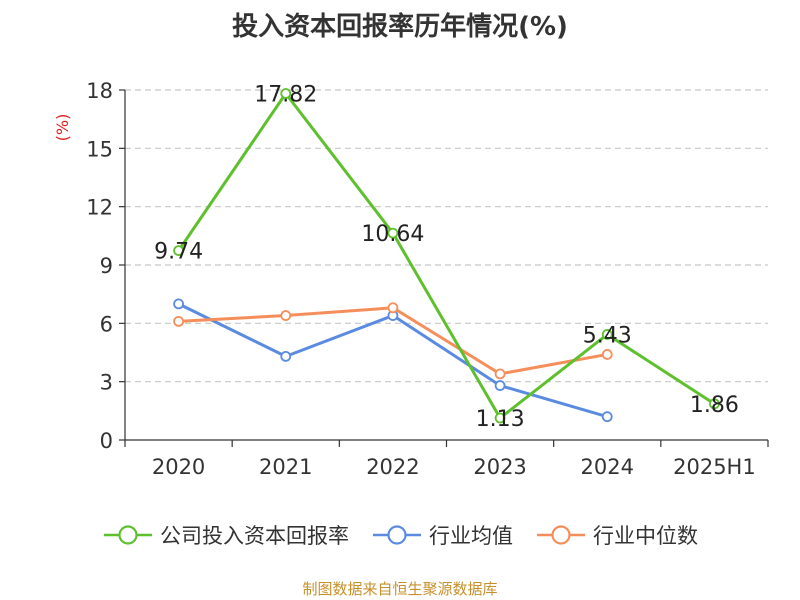  I want to click on y-tick-label: 18, so click(99, 91).